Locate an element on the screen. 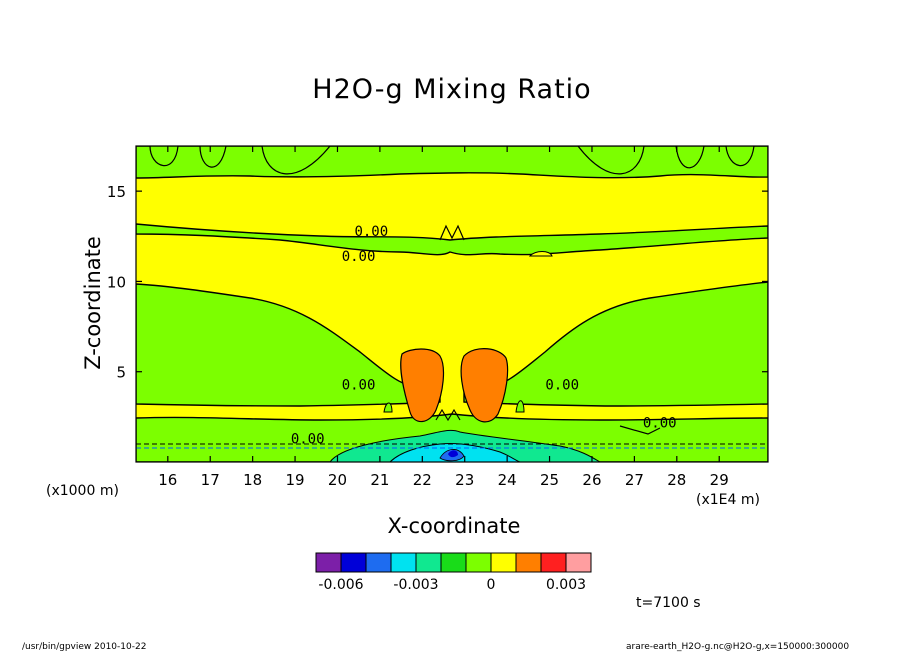 The image size is (904, 654). colorbar-label: -0.003 is located at coordinates (415, 585).